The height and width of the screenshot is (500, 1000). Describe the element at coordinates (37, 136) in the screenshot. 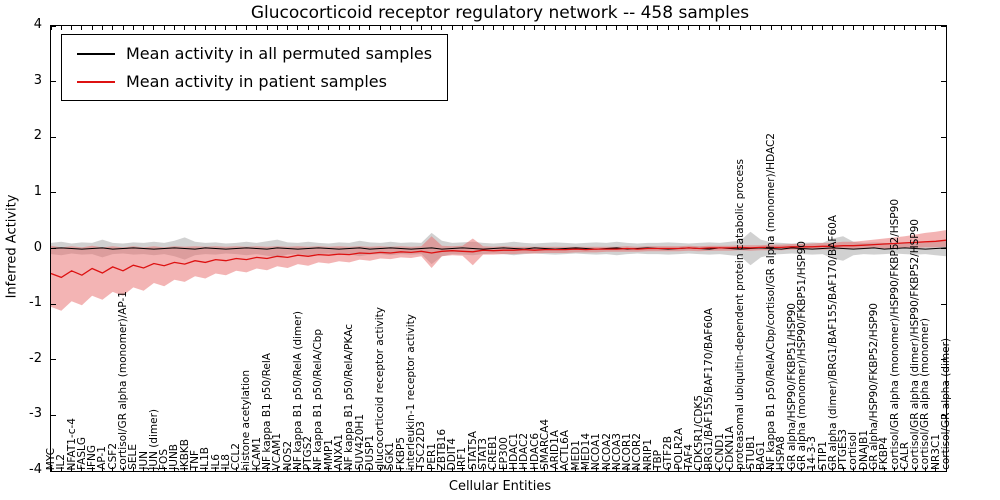

I see `y-tick-label: 2` at that location.